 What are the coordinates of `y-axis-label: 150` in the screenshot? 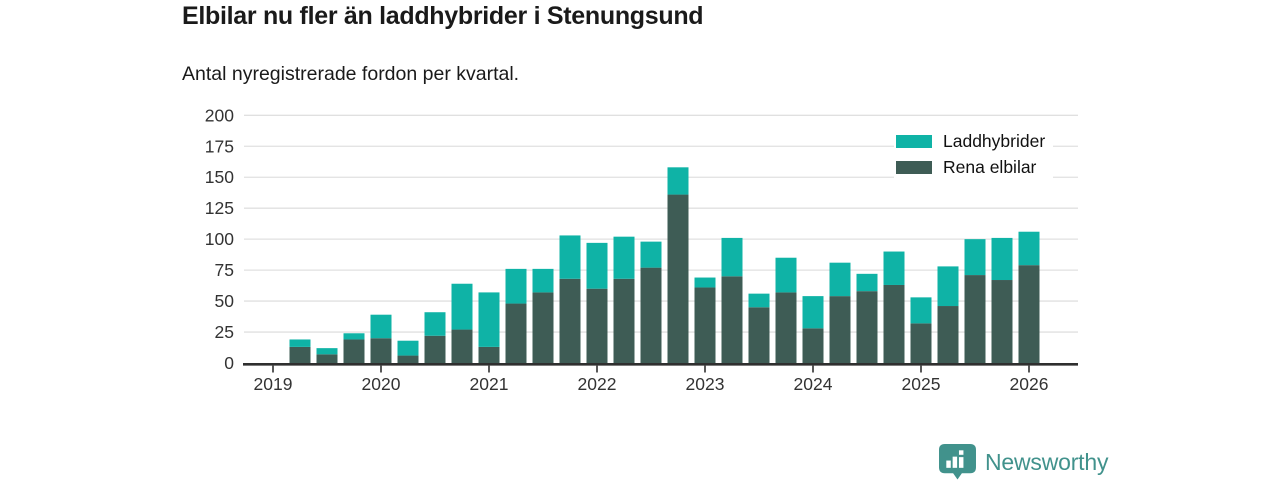 It's located at (219, 177).